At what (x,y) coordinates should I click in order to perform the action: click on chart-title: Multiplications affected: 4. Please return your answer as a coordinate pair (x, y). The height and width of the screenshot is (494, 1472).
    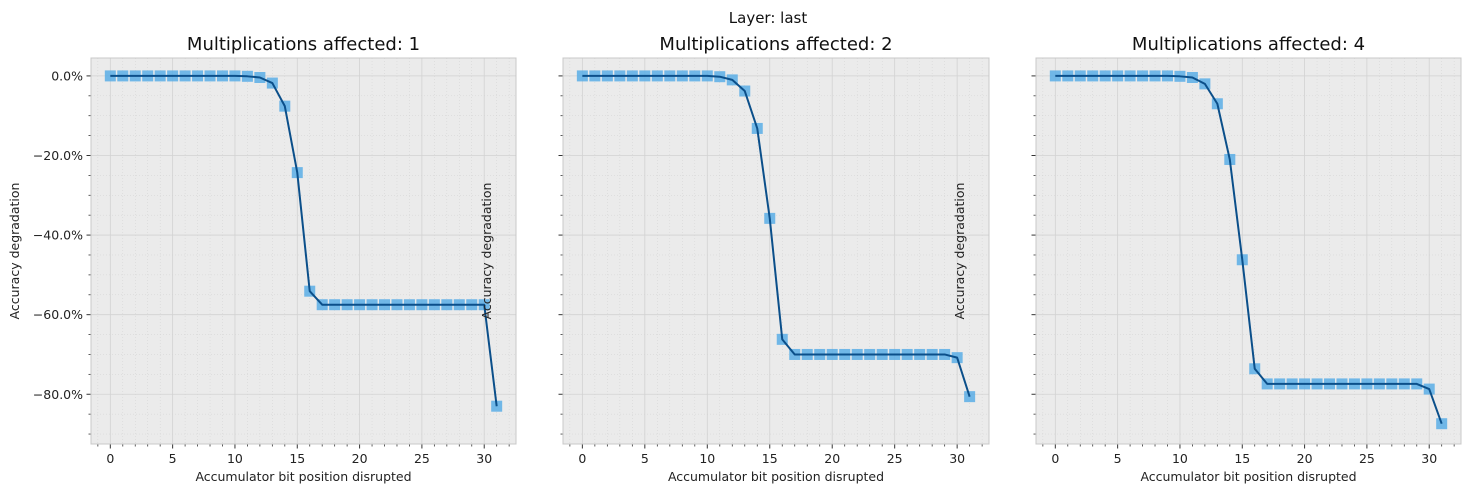
    Looking at the image, I should click on (1248, 44).